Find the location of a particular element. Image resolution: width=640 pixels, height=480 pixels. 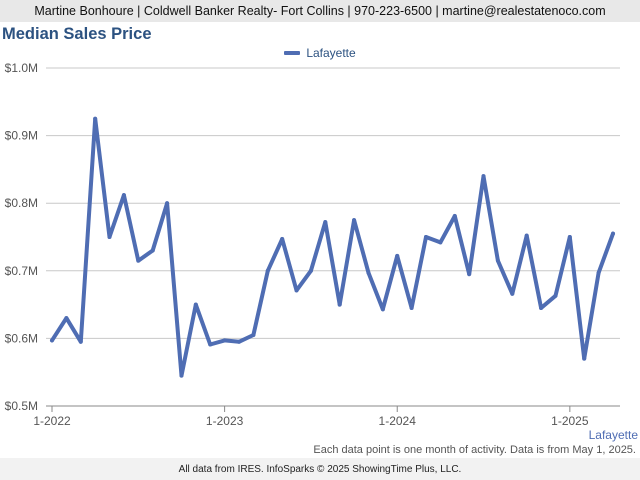

x-tick-label: 1-2025 is located at coordinates (570, 421).